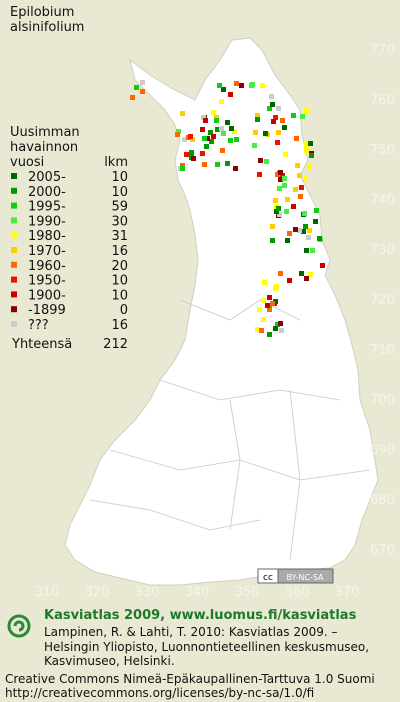 The width and height of the screenshot is (400, 702). I want to click on legend-label: 2000-, so click(47, 192).